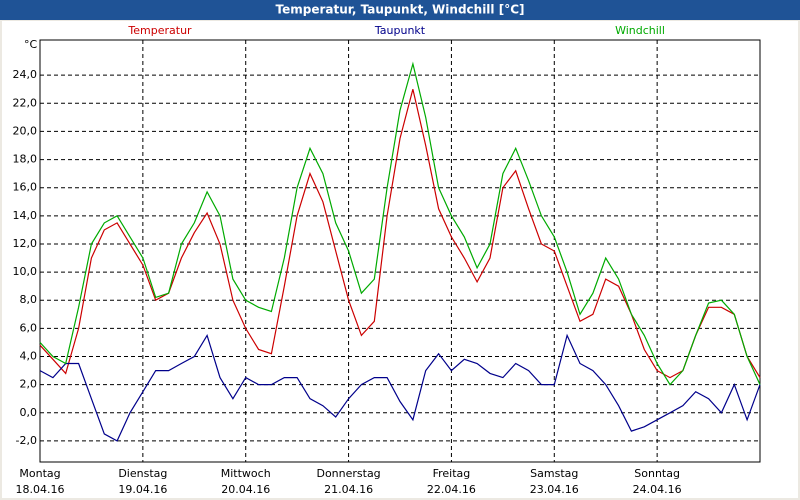 Image resolution: width=800 pixels, height=500 pixels. I want to click on y-unit: °C, so click(31, 44).